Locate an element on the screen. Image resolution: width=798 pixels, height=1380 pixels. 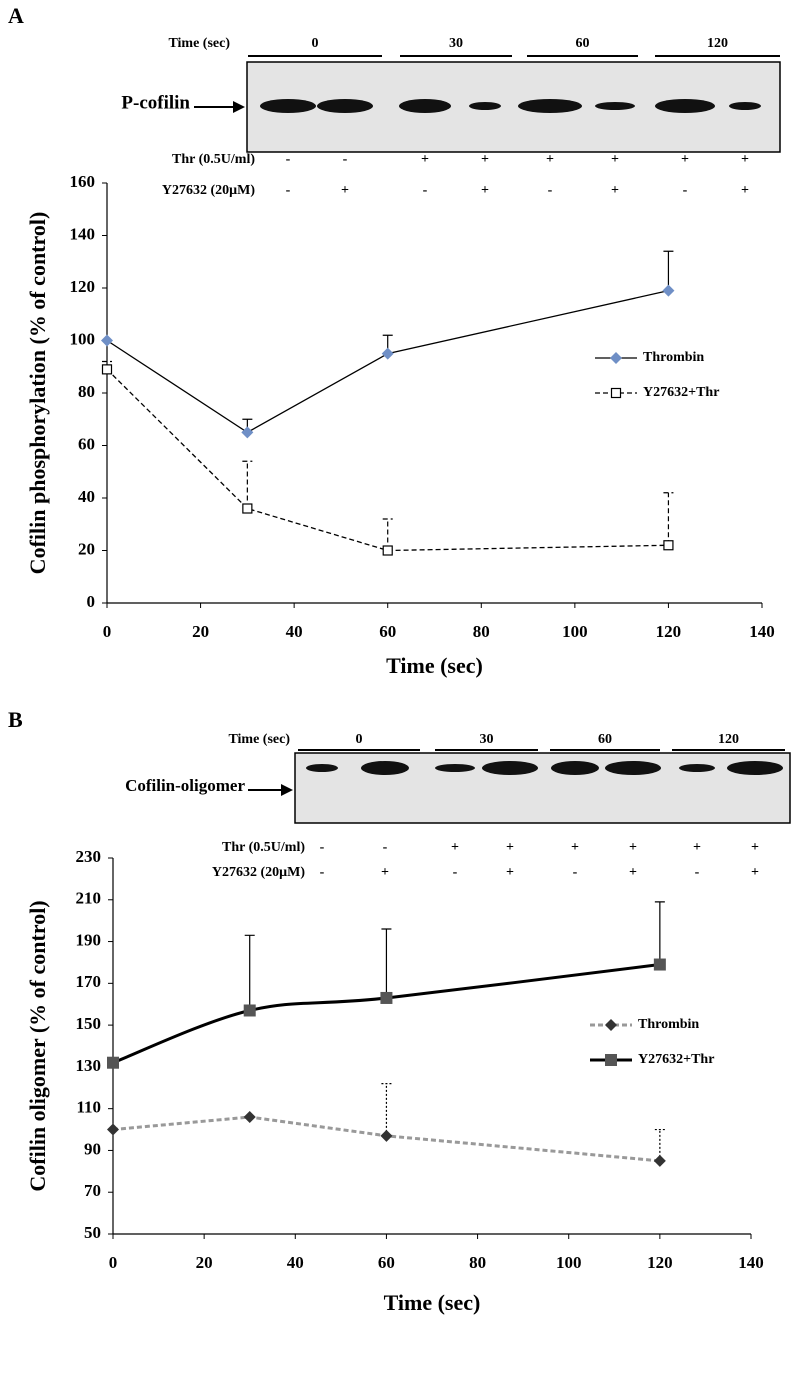
x-tick-label: 20 is located at coordinates (200, 631).